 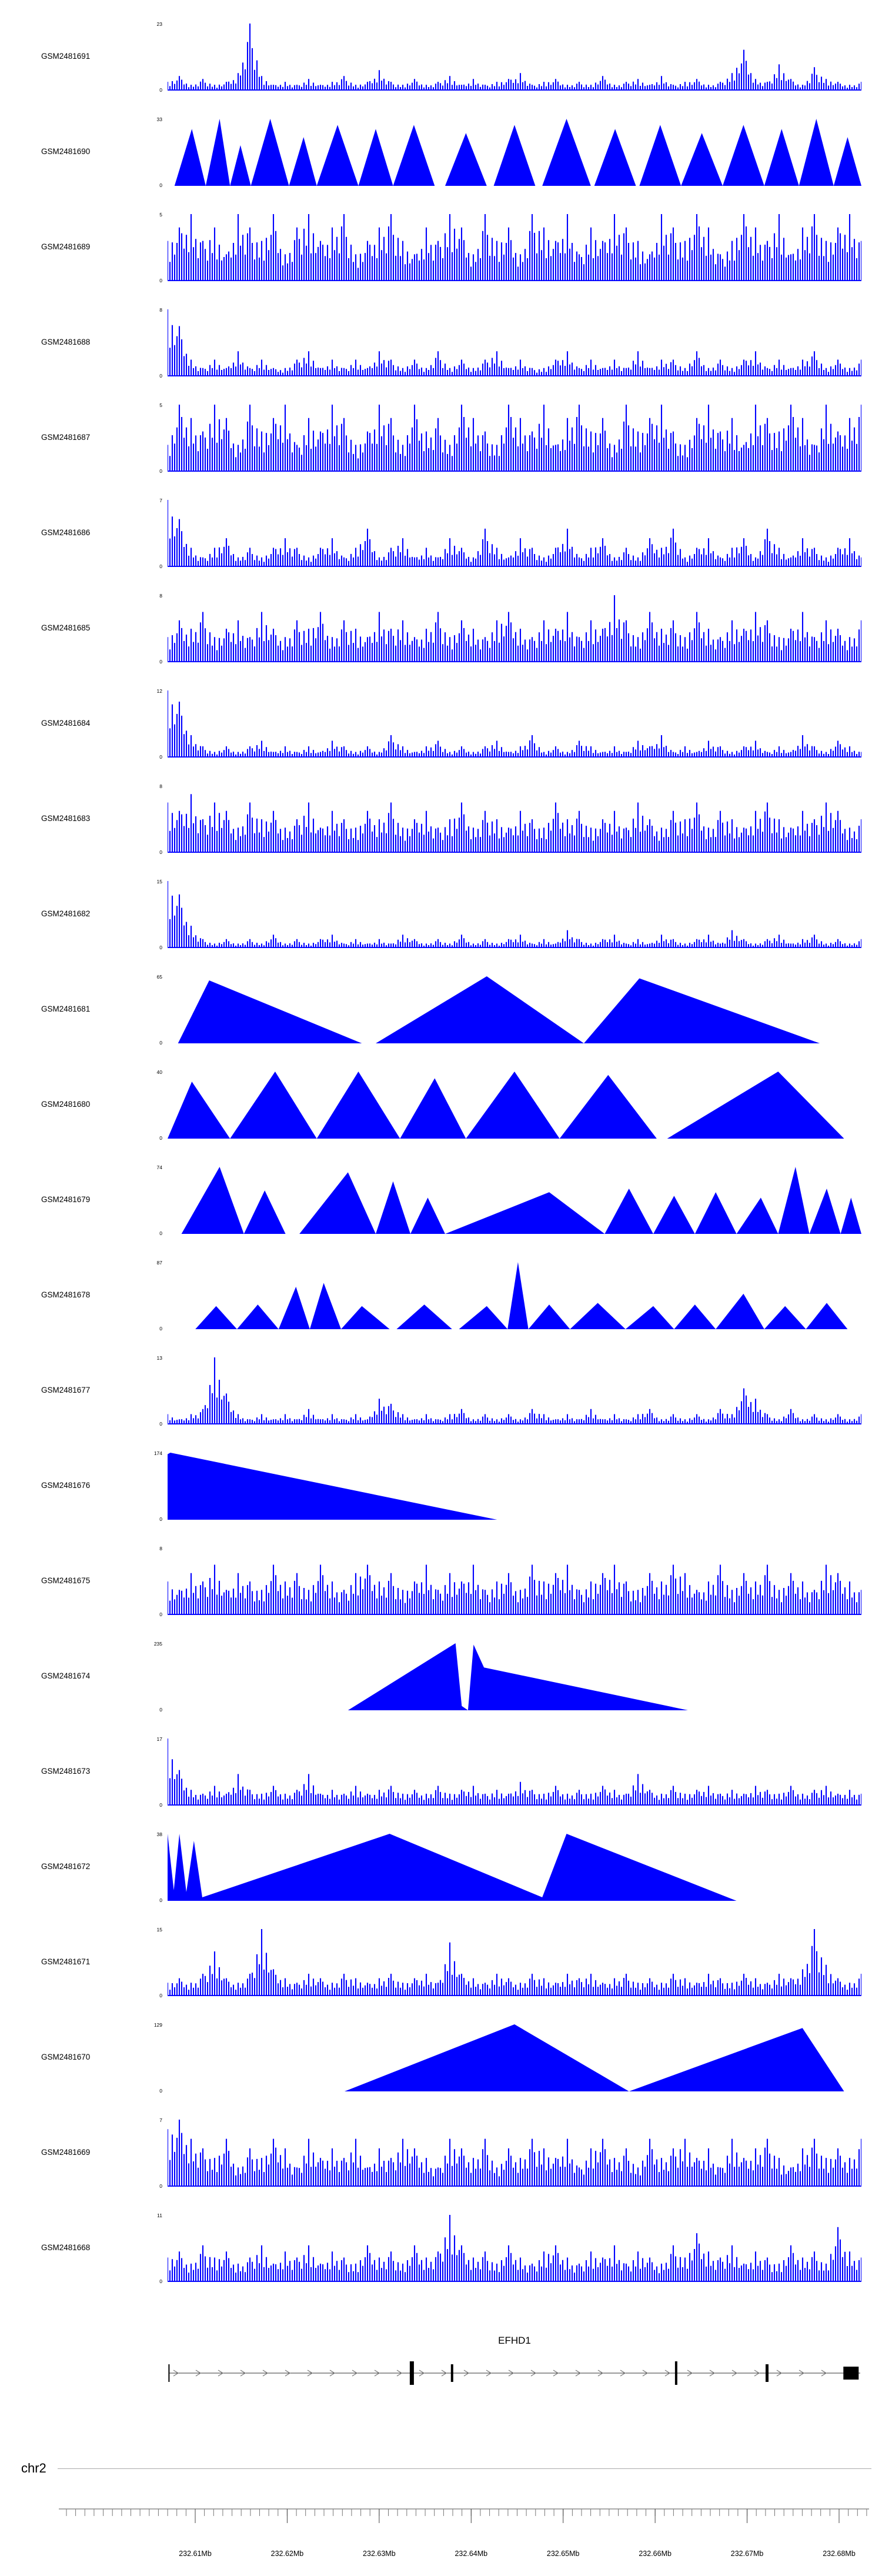 What do you see at coordinates (160, 2120) in the screenshot?
I see `y-axis-max-value: 7` at bounding box center [160, 2120].